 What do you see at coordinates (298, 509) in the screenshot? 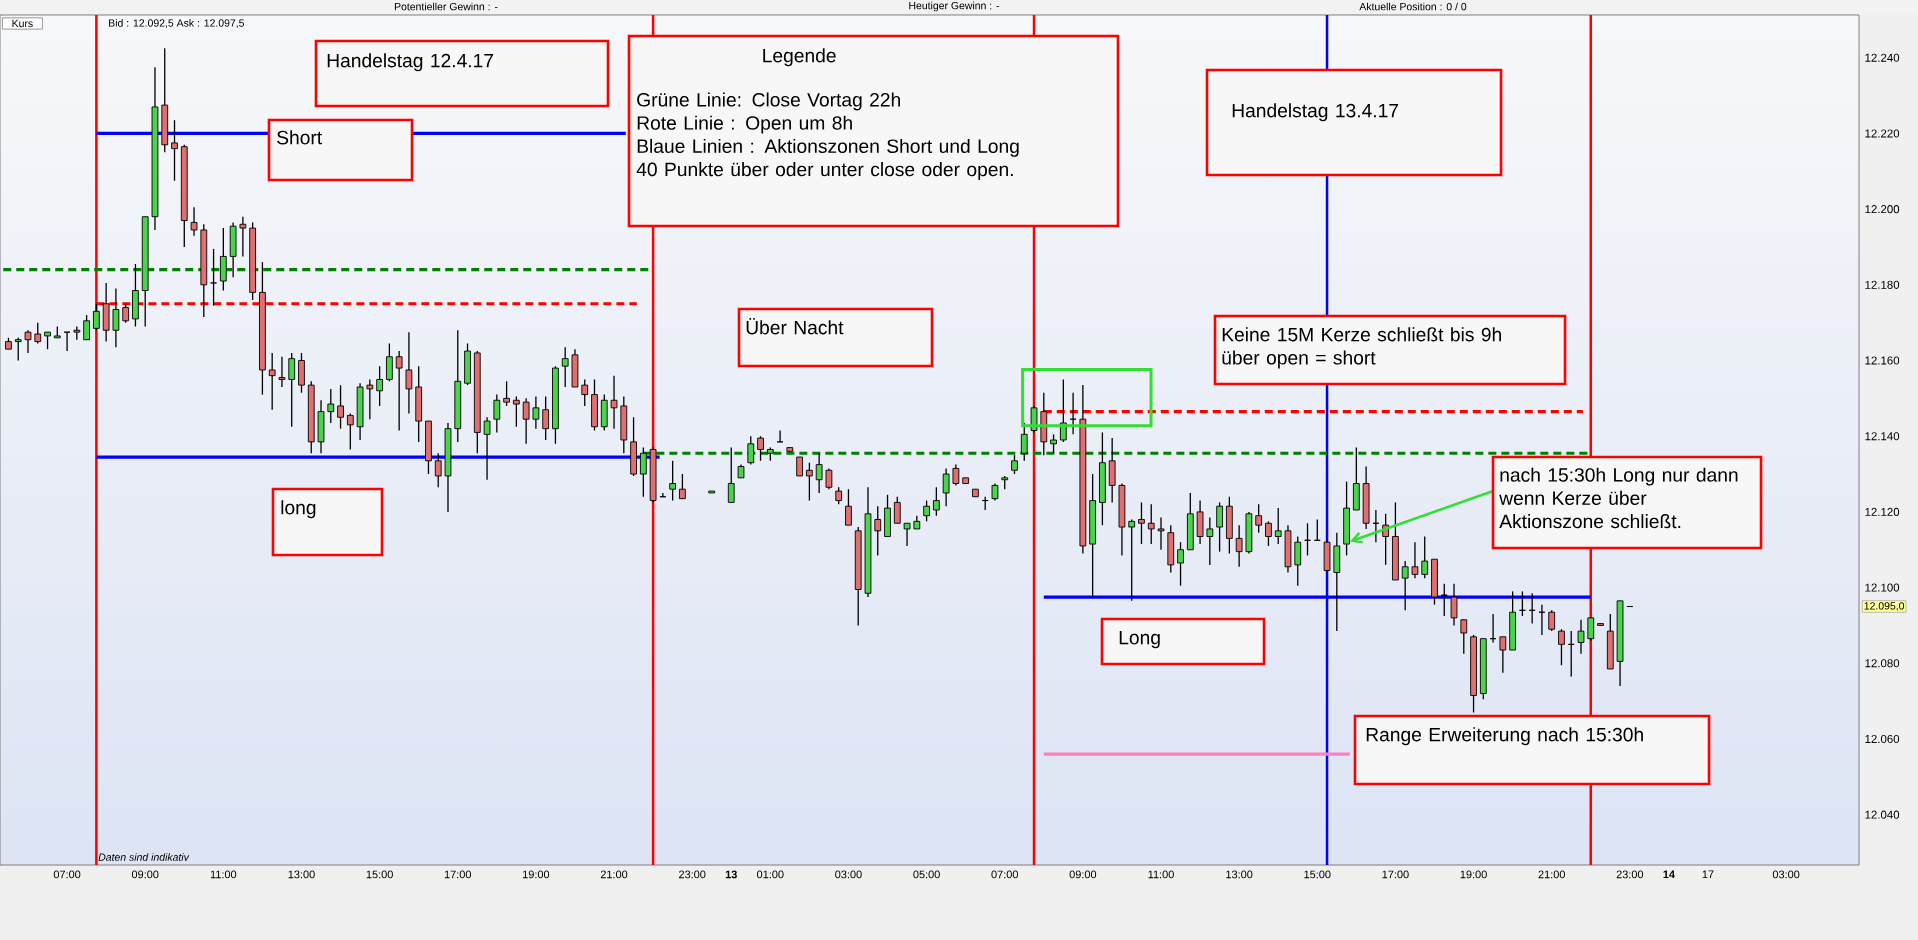
I see `annotation: long` at bounding box center [298, 509].